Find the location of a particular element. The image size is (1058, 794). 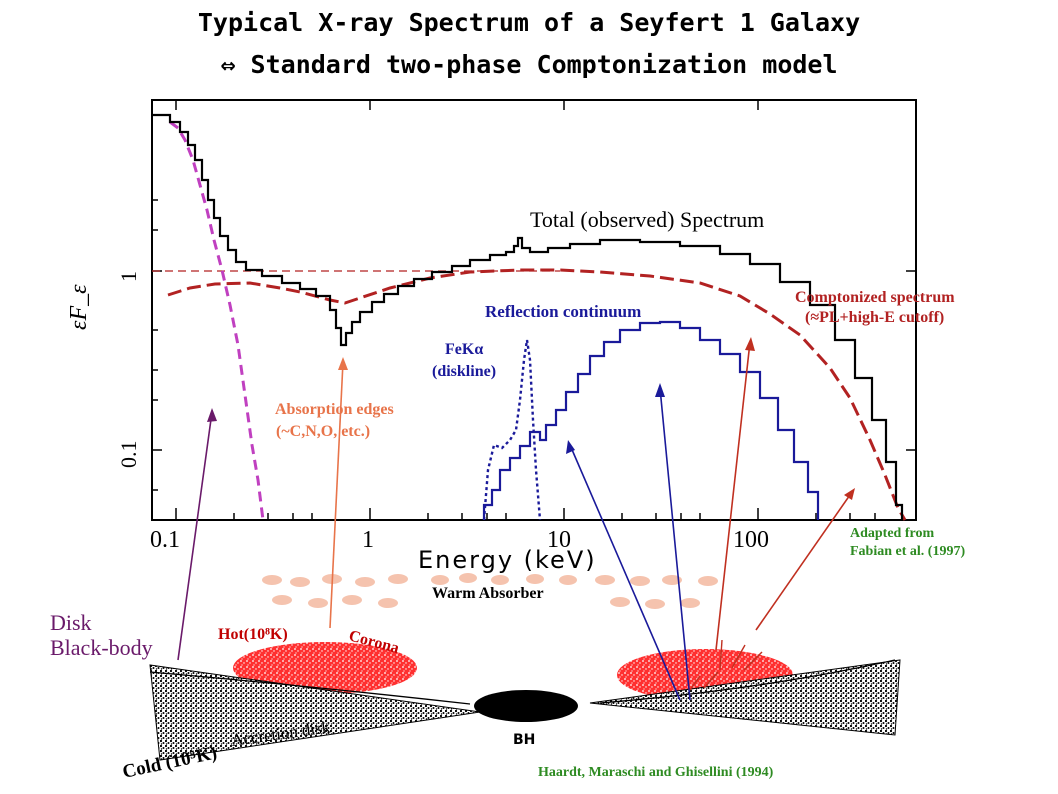

label-diskline: (diskline) is located at coordinates (464, 371).